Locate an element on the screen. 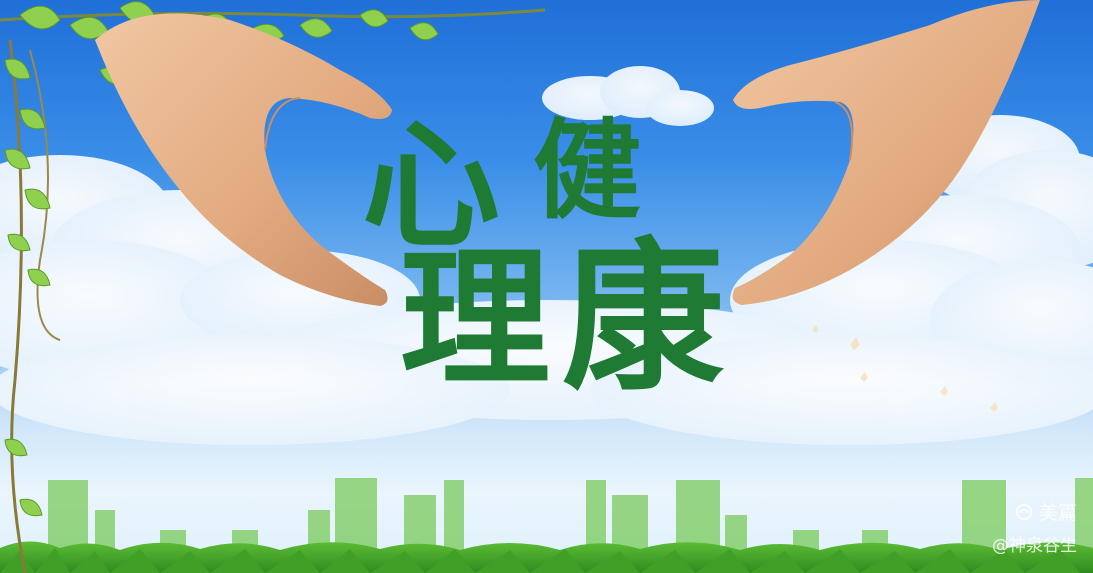 The height and width of the screenshot is (573, 1093). grass is located at coordinates (546, 557).